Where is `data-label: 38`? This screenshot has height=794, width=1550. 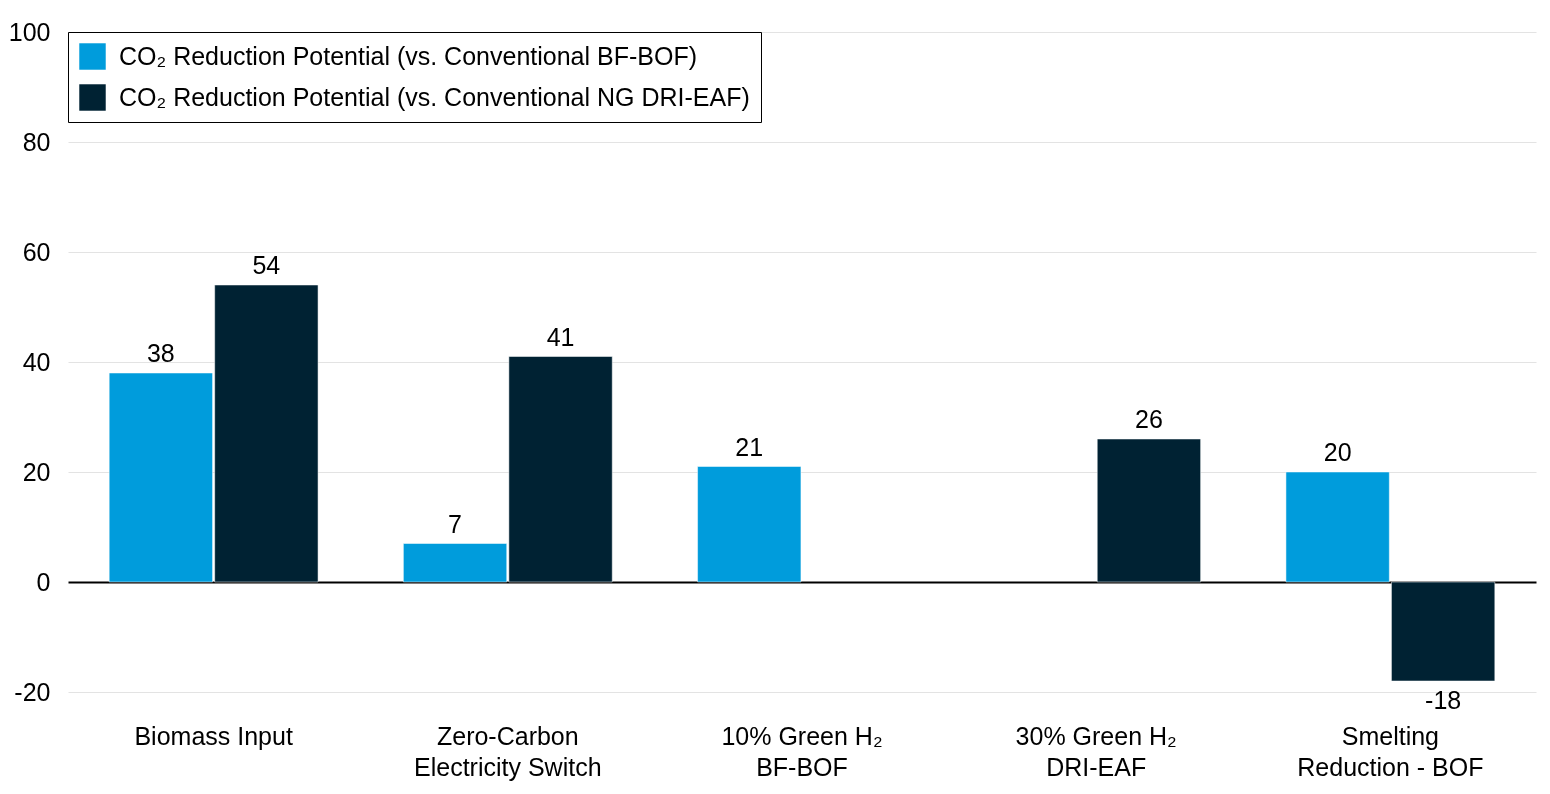 data-label: 38 is located at coordinates (160, 353).